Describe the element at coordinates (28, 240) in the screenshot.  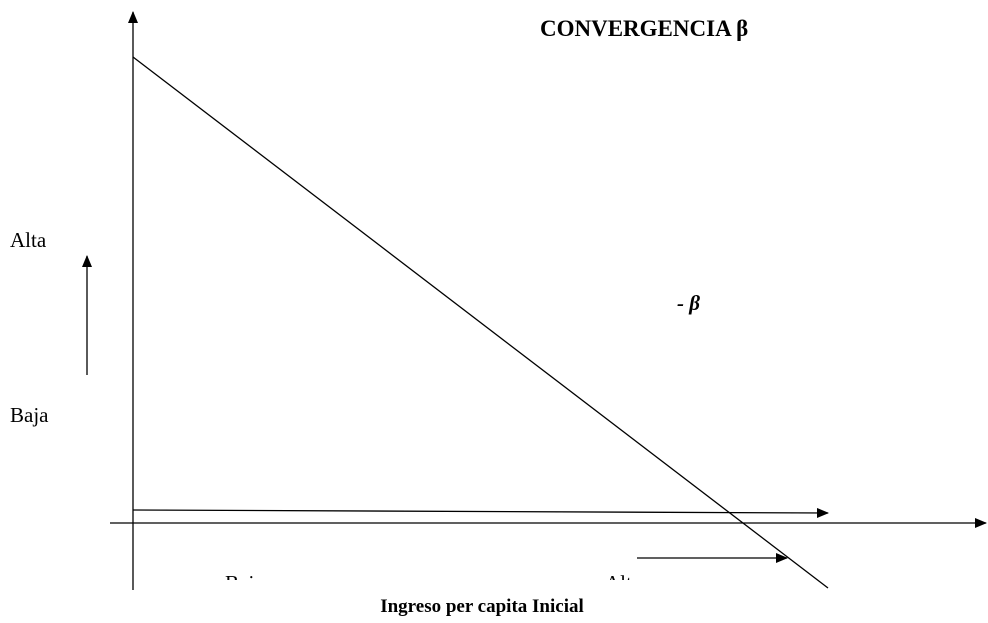
I see `y-label-high: Alta` at that location.